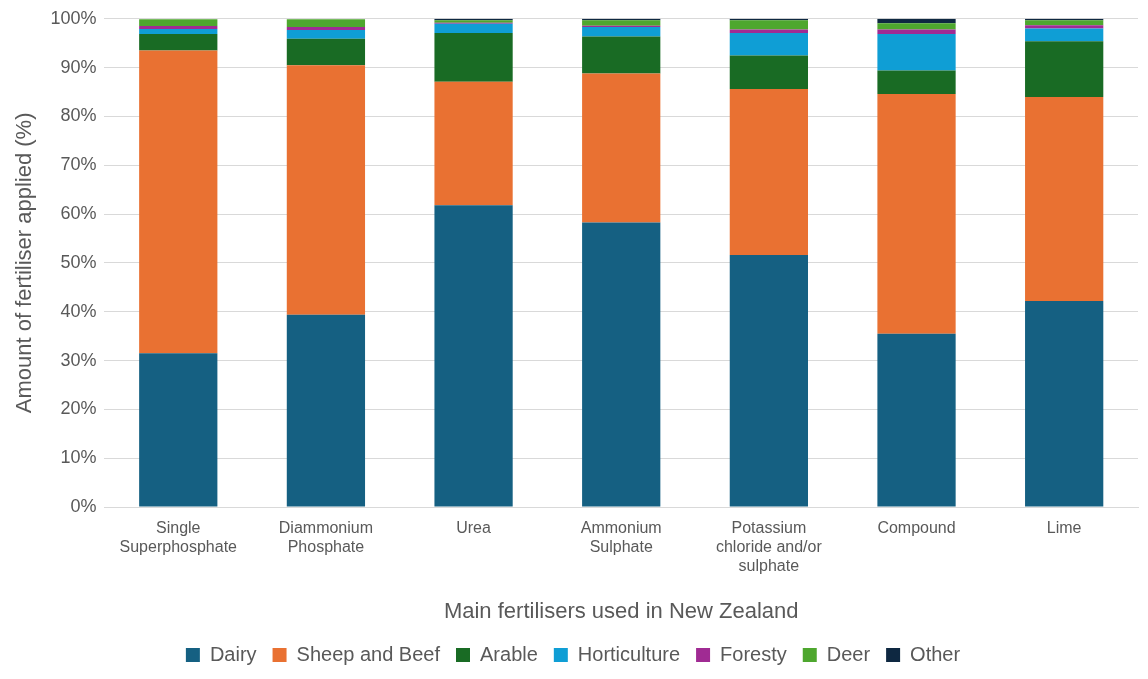 This screenshot has height=679, width=1148. I want to click on legend-label: Deer, so click(848, 653).